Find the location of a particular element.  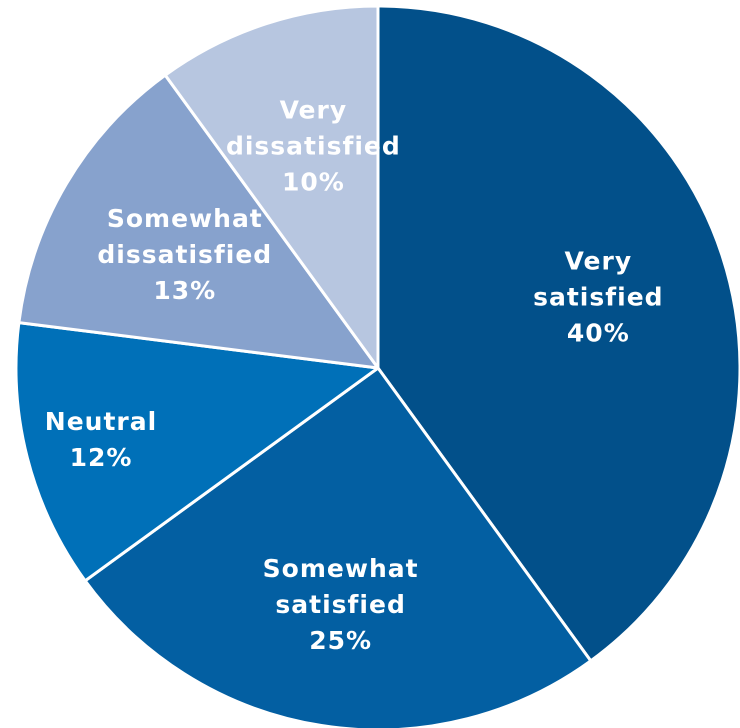

slice-label-line: 10% is located at coordinates (313, 182).